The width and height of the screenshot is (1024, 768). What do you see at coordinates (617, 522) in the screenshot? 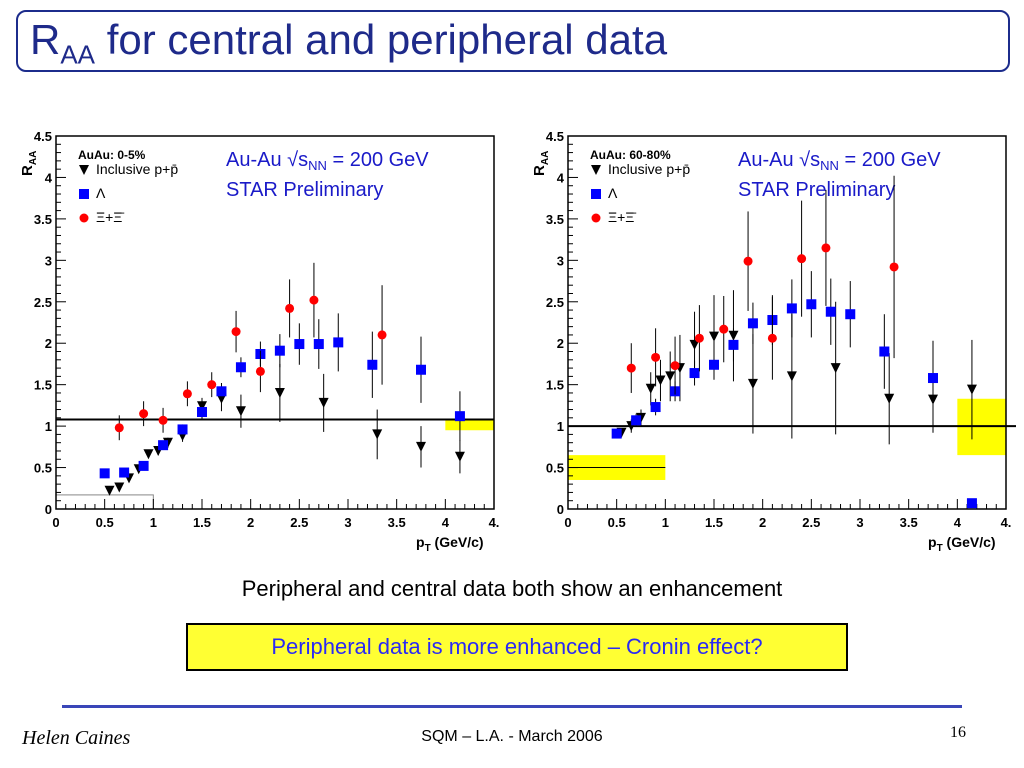
I see `x-tick-label: 0.5` at bounding box center [617, 522].